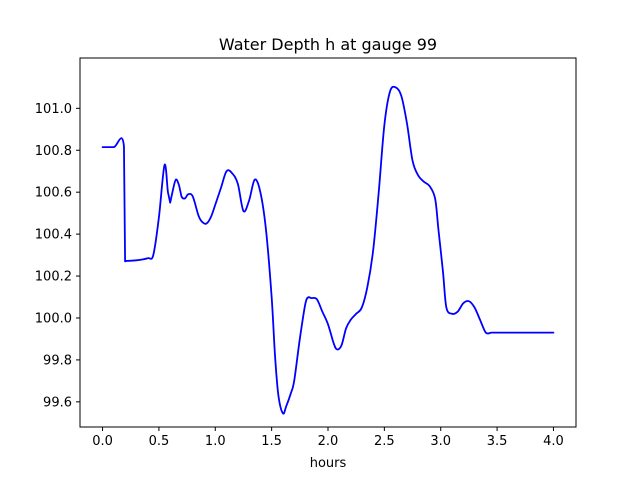 This screenshot has width=640, height=484. What do you see at coordinates (57, 360) in the screenshot?
I see `y-tick-label: 99.8` at bounding box center [57, 360].